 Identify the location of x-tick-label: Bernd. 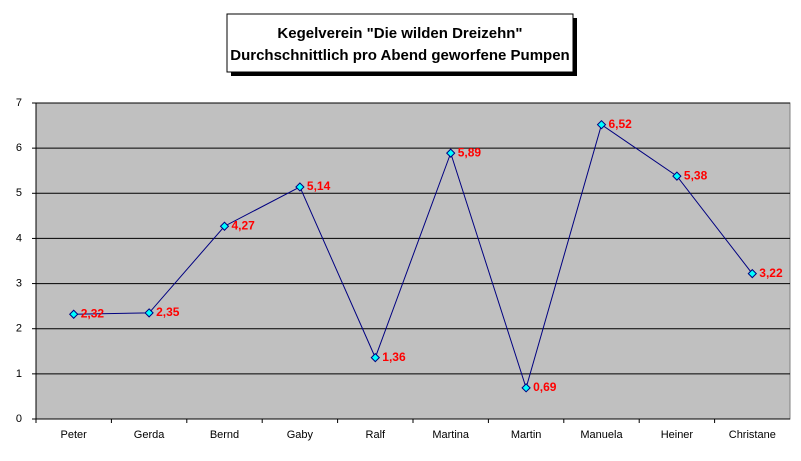
(224, 435).